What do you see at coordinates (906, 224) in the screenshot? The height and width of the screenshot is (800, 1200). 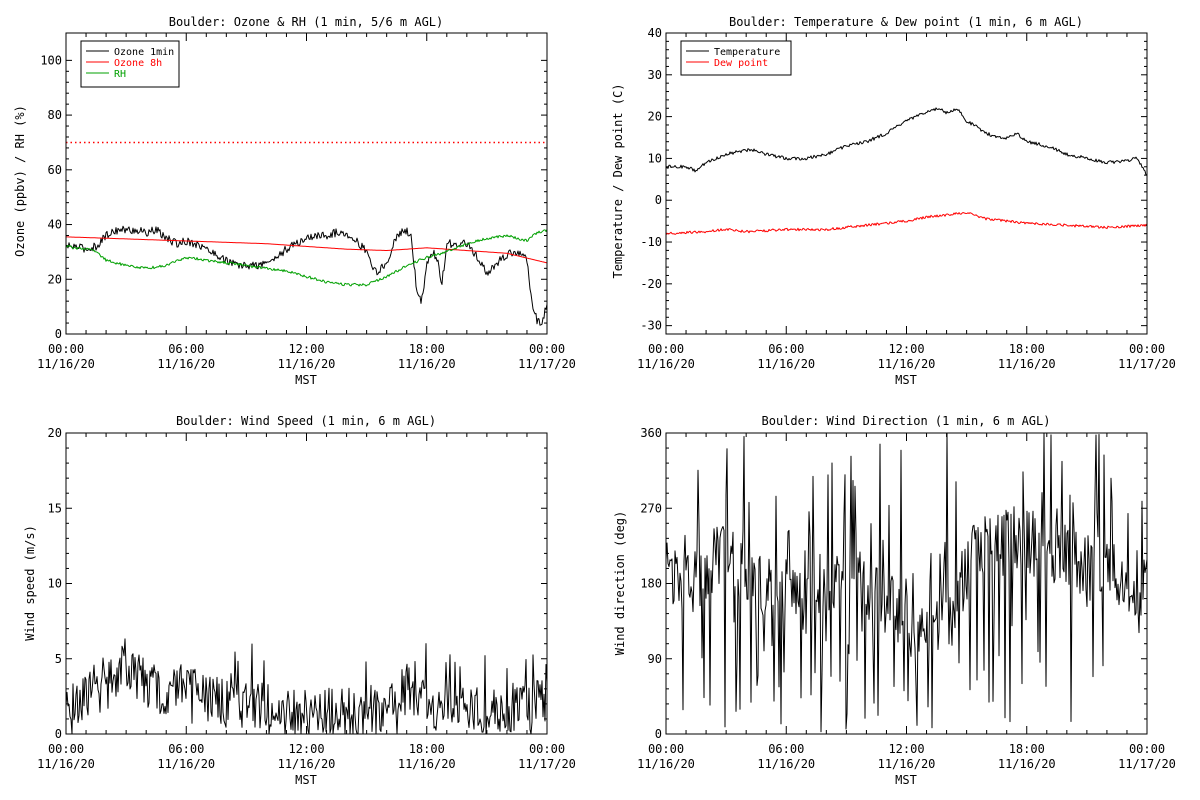 I see `series-line-dew-point` at bounding box center [906, 224].